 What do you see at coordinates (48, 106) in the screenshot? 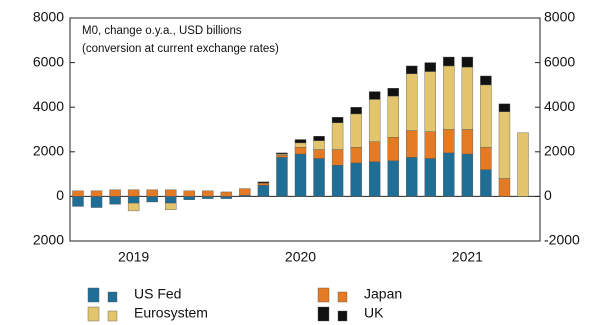
I see `y-tick-label: 4000` at bounding box center [48, 106].